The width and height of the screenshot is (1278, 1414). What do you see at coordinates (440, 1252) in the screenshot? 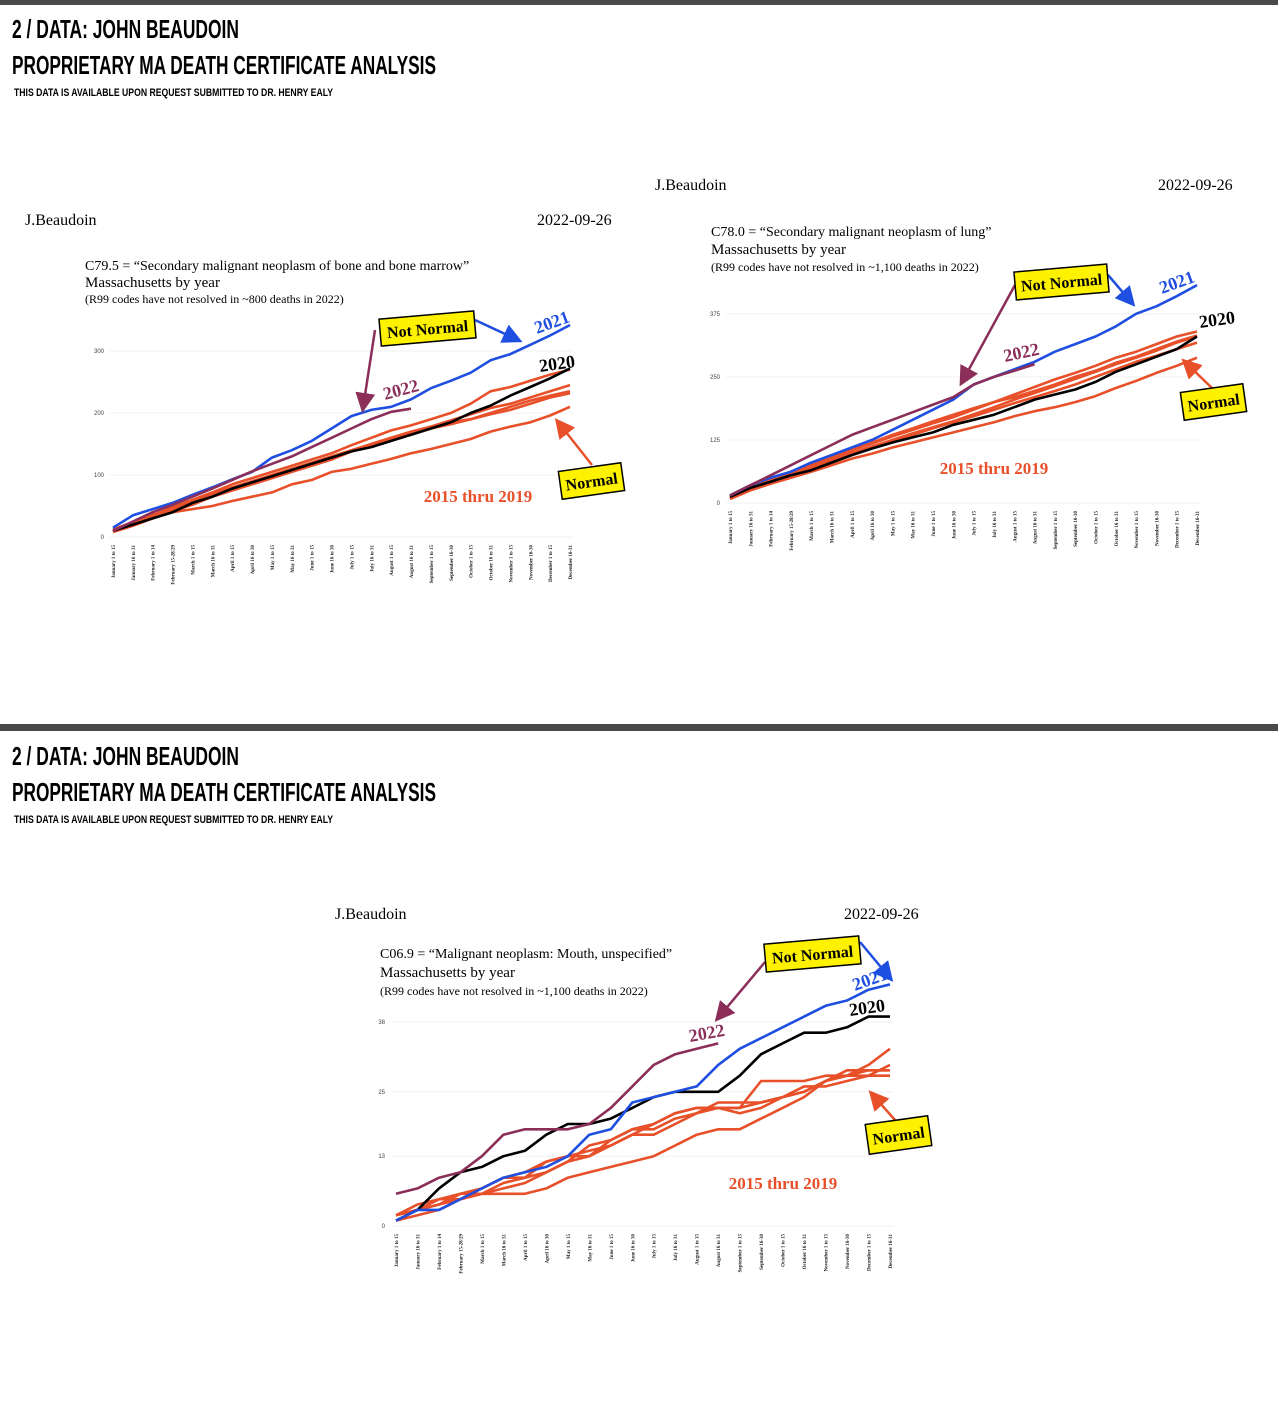
I see `x-tick-label: February 1 to 14` at bounding box center [440, 1252].